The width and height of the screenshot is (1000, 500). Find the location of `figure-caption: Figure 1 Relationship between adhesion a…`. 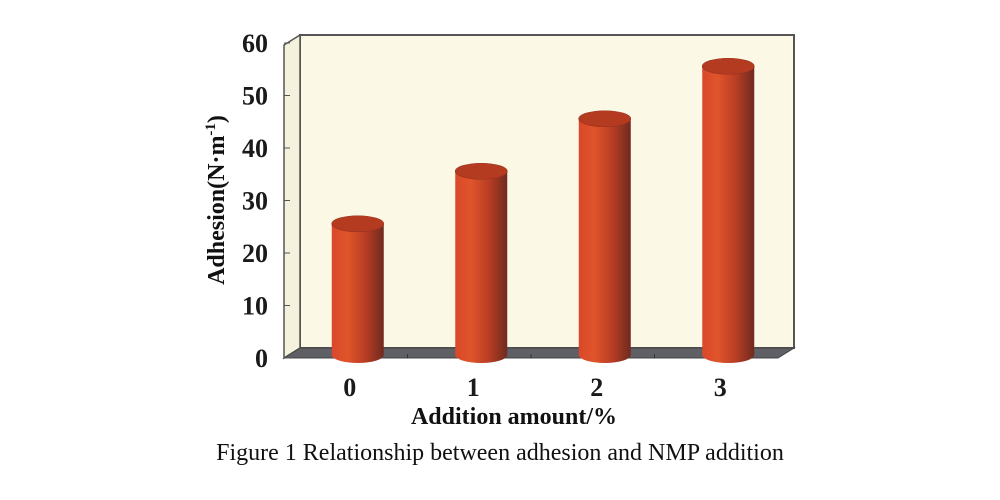

figure-caption: Figure 1 Relationship between adhesion a… is located at coordinates (500, 453).